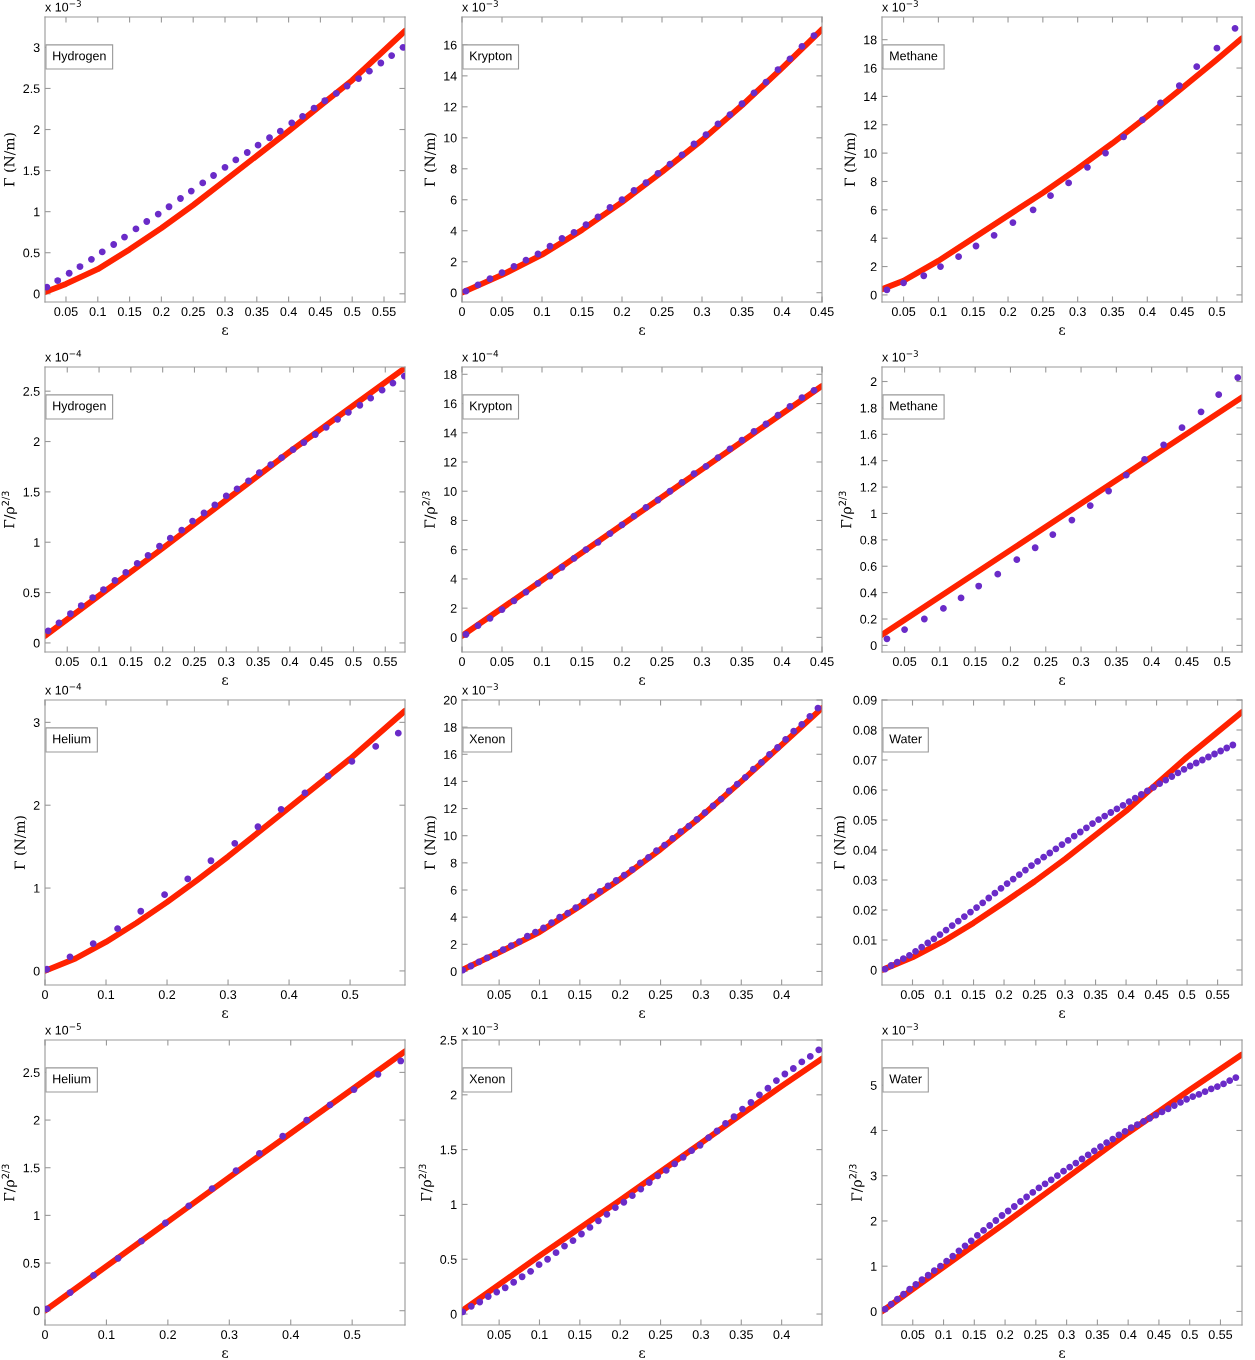 The width and height of the screenshot is (1255, 1360). What do you see at coordinates (903, 312) in the screenshot?
I see `x-tick-label: 0.05` at bounding box center [903, 312].